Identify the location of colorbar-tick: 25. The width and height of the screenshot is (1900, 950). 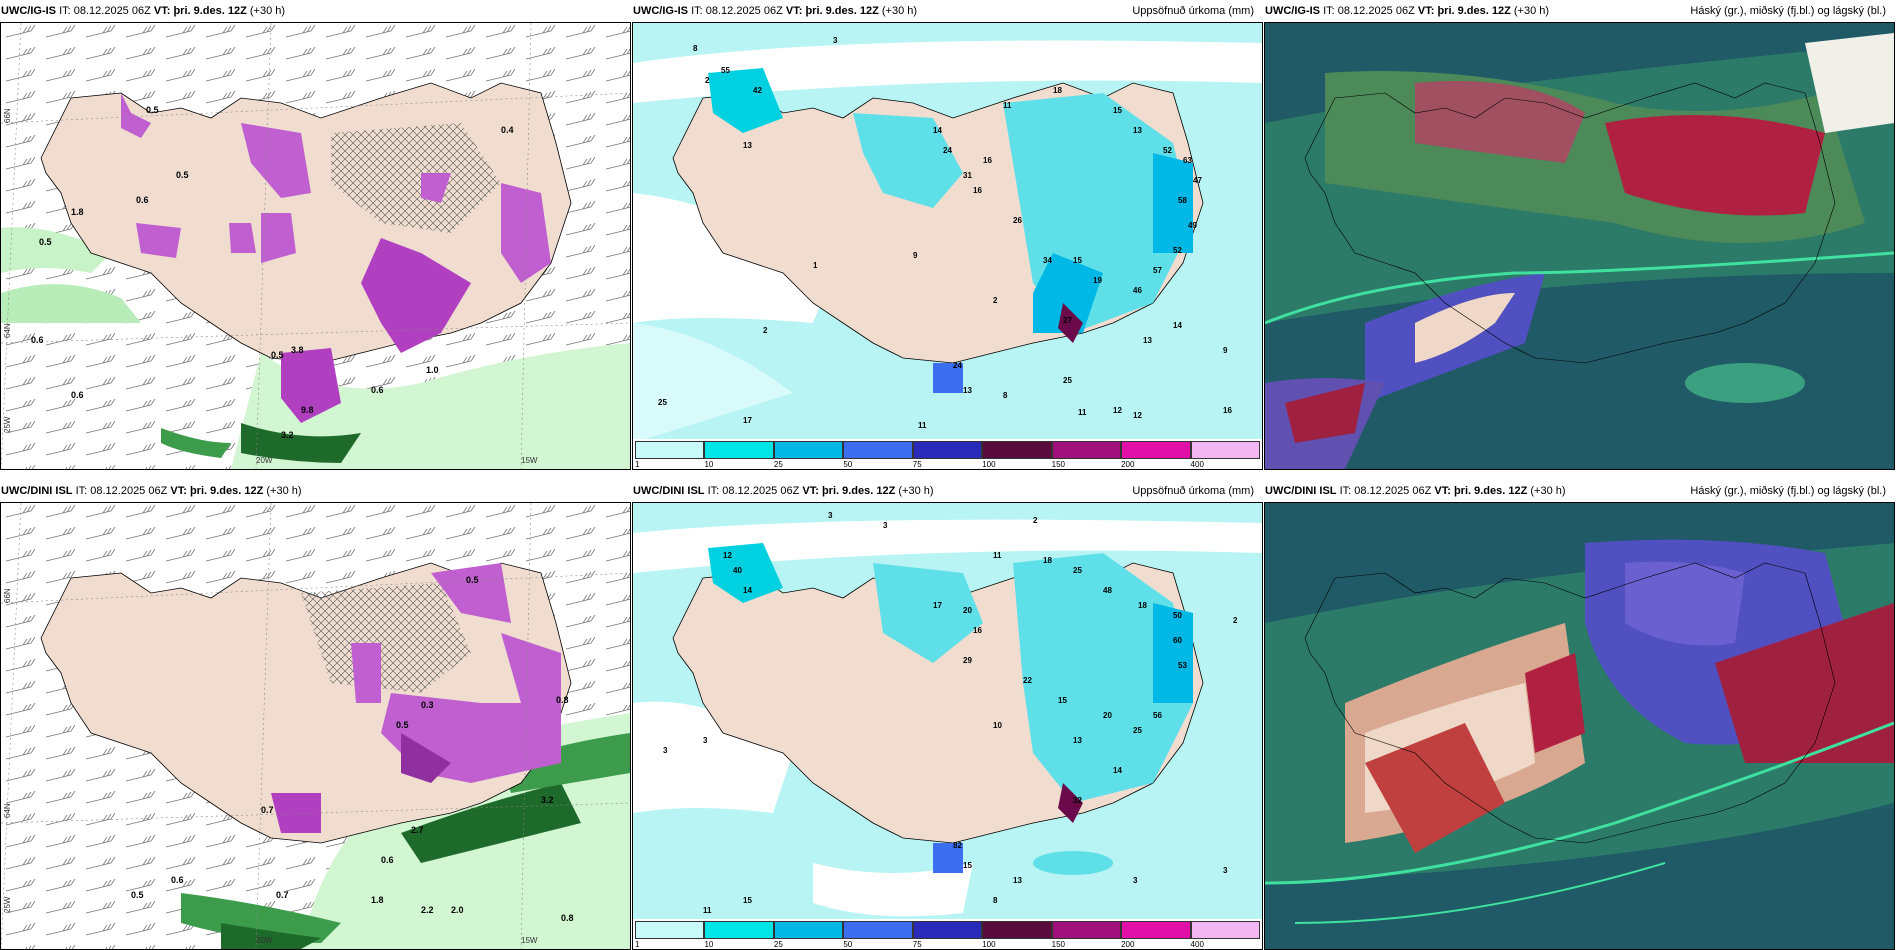
(778, 944).